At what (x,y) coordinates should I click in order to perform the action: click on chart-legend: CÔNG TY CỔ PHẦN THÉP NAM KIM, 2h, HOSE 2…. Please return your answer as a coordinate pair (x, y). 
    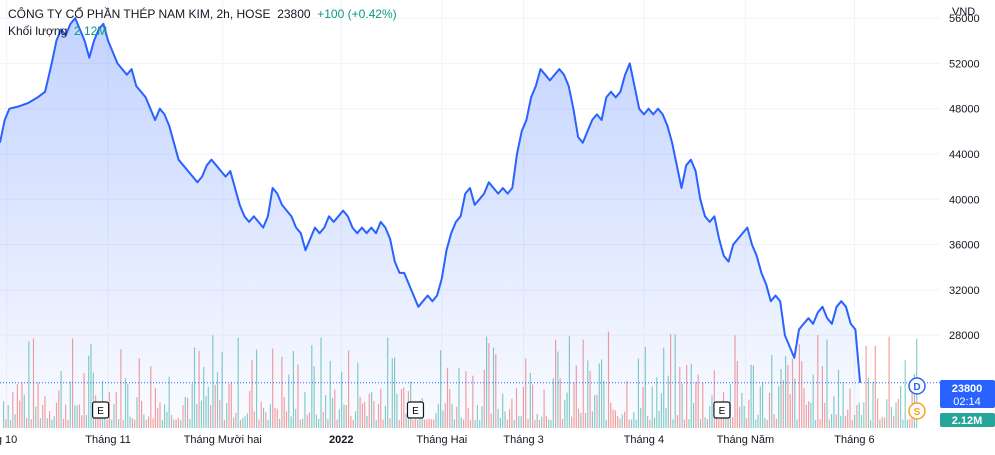
    Looking at the image, I should click on (202, 23).